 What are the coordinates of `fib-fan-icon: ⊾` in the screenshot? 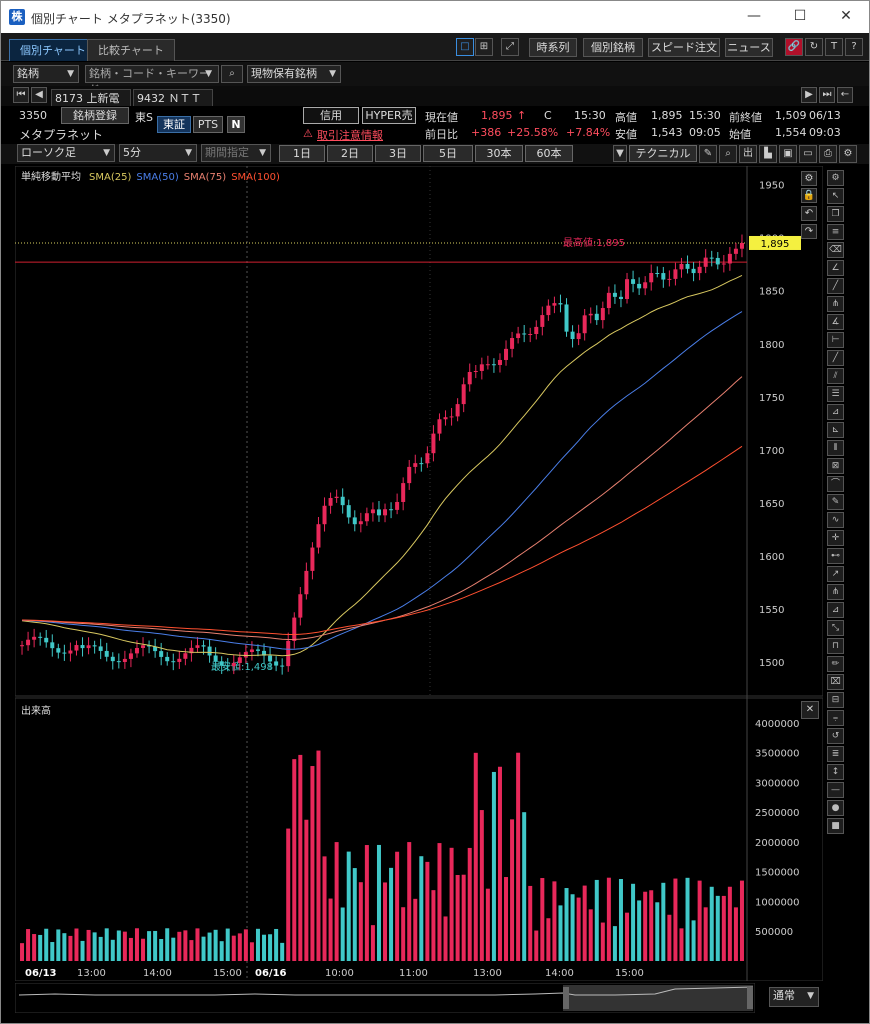 It's located at (835, 430).